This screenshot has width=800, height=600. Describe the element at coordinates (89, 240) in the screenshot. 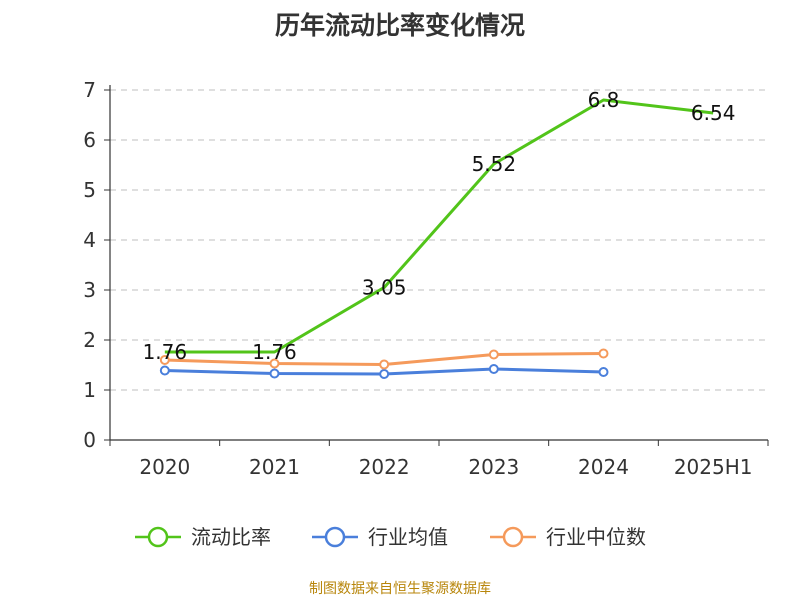

I see `y-tick-label: 4` at that location.